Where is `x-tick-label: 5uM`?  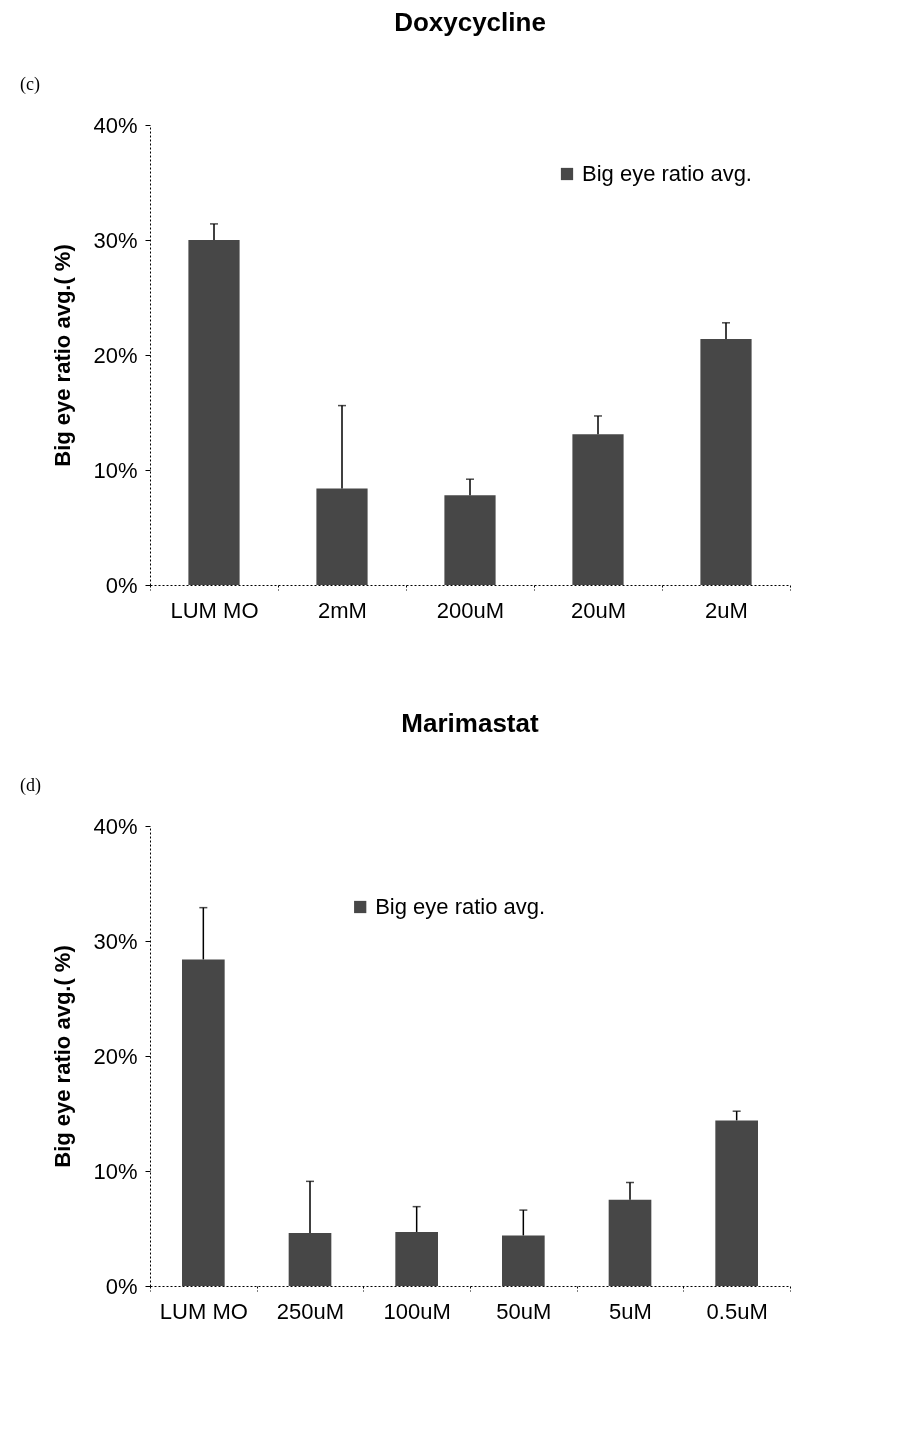 x-tick-label: 5uM is located at coordinates (630, 1311).